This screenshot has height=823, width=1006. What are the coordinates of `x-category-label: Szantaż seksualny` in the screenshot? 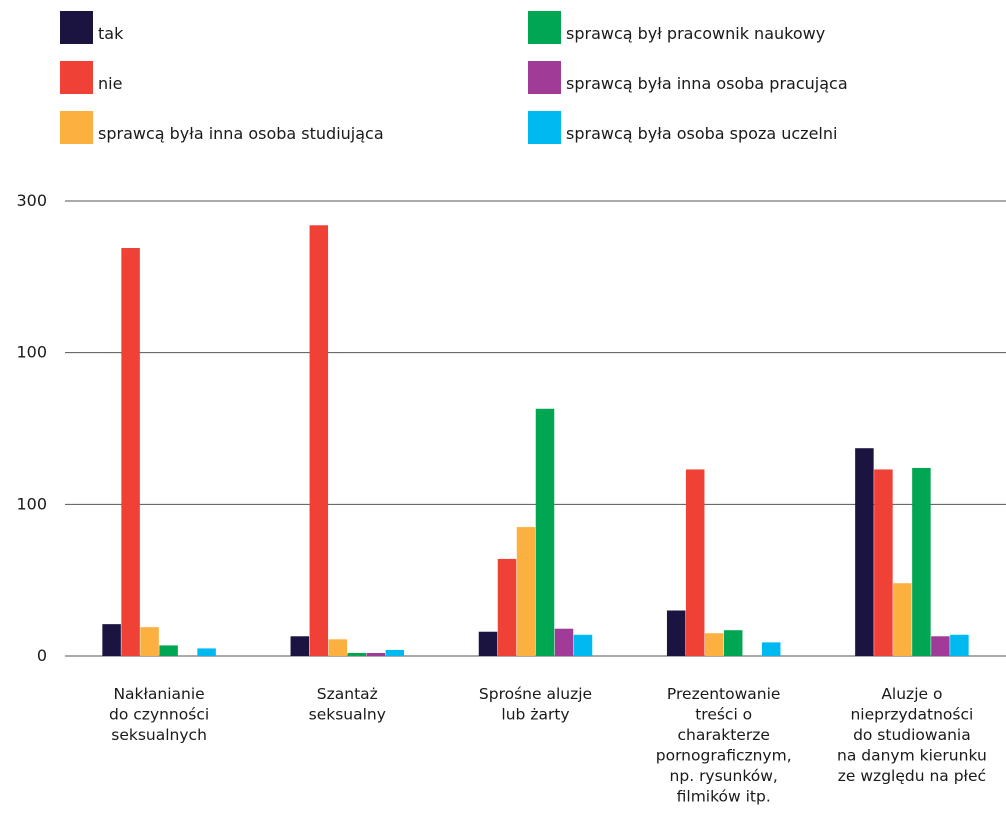 It's located at (347, 704).